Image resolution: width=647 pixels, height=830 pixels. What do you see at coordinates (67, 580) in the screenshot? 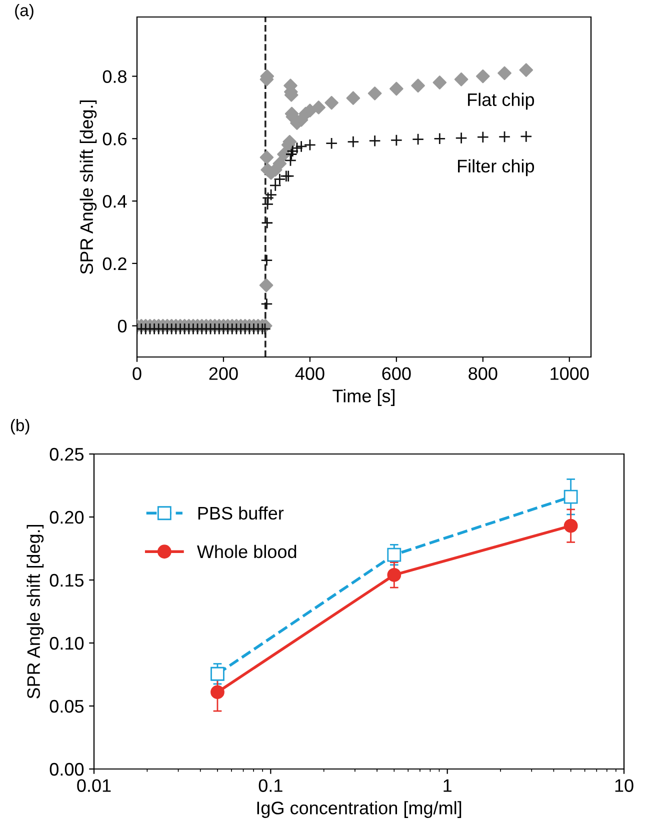
I see `y-tick-label: 0.15` at bounding box center [67, 580].